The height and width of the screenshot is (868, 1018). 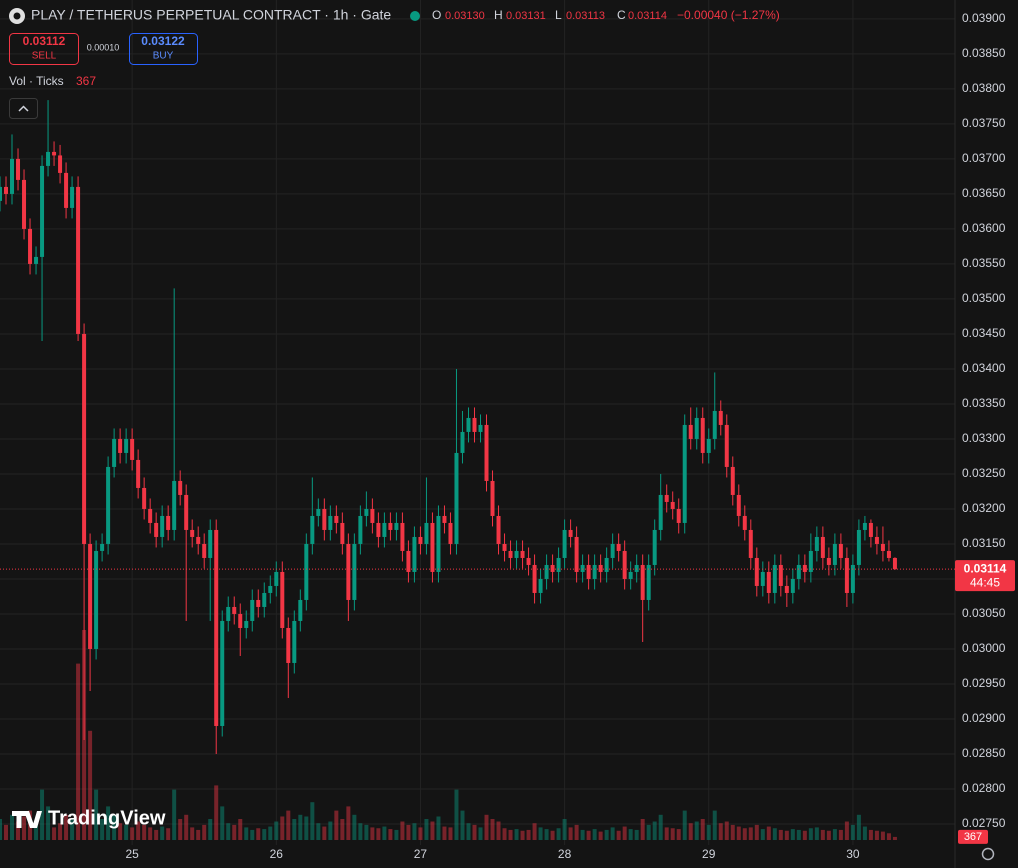 I want to click on y-tick-label: 0.03350, so click(x=984, y=403).